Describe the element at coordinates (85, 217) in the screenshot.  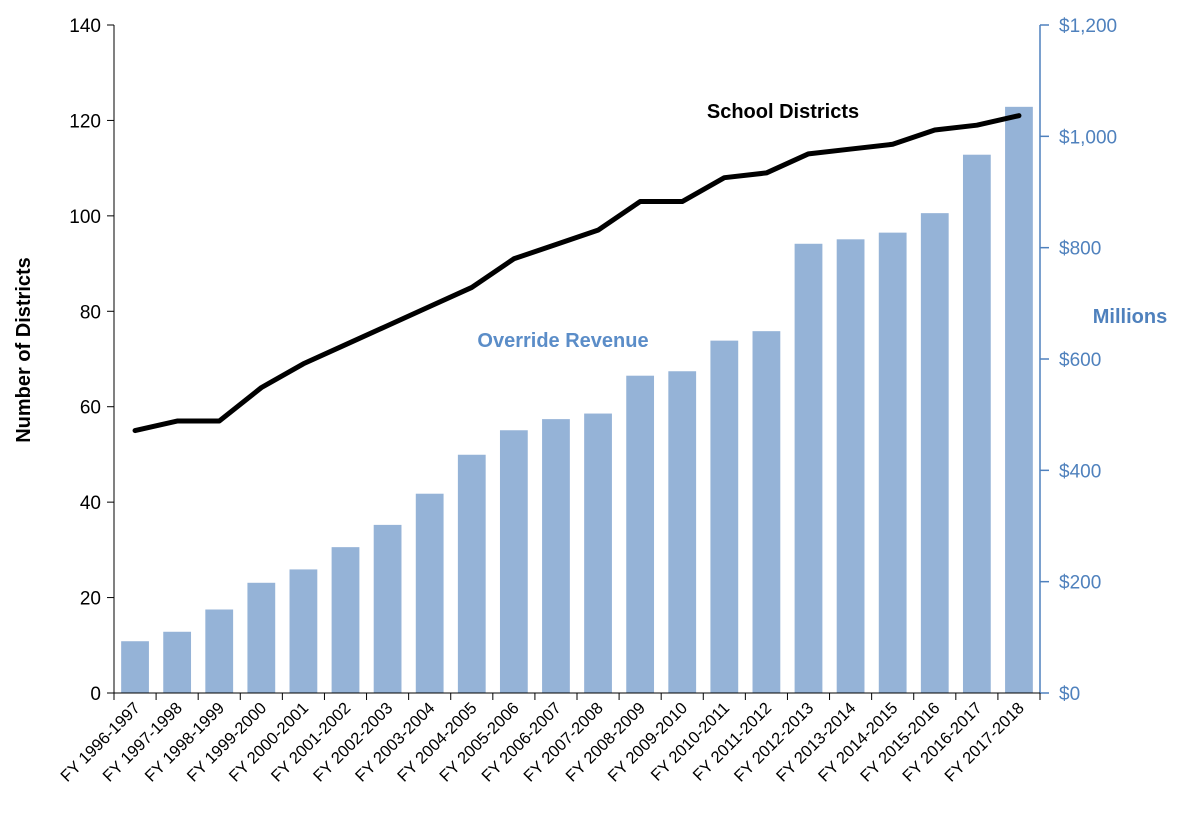
I see `left-tick-label: 100` at that location.